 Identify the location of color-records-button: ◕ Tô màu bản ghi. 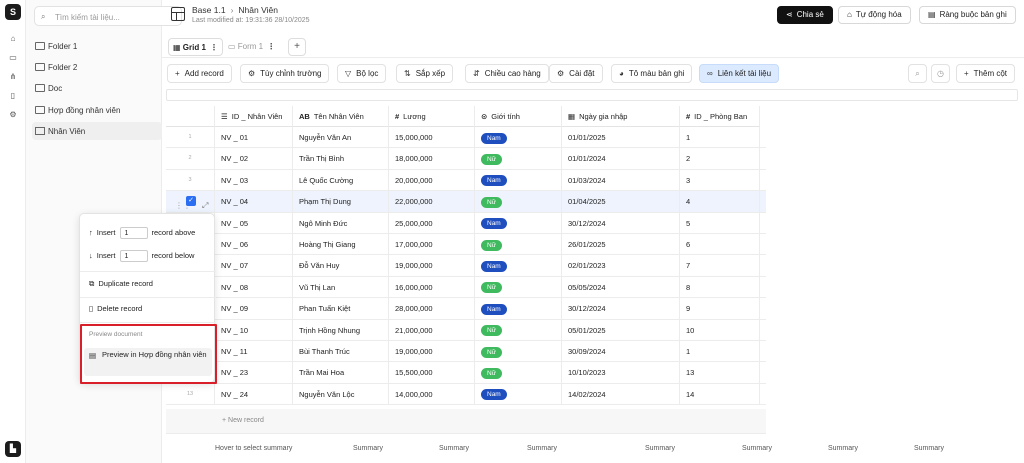
(652, 73).